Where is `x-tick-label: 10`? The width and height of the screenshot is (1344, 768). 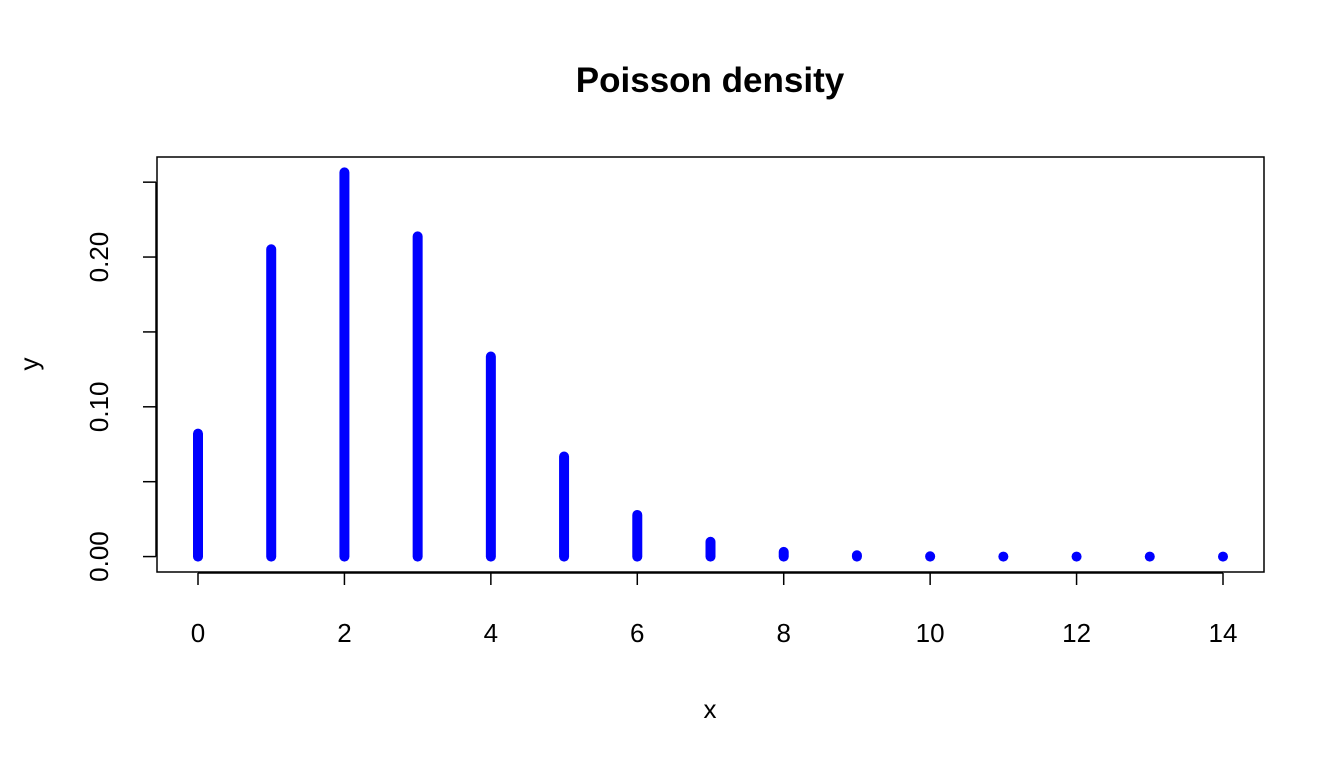
x-tick-label: 10 is located at coordinates (930, 633).